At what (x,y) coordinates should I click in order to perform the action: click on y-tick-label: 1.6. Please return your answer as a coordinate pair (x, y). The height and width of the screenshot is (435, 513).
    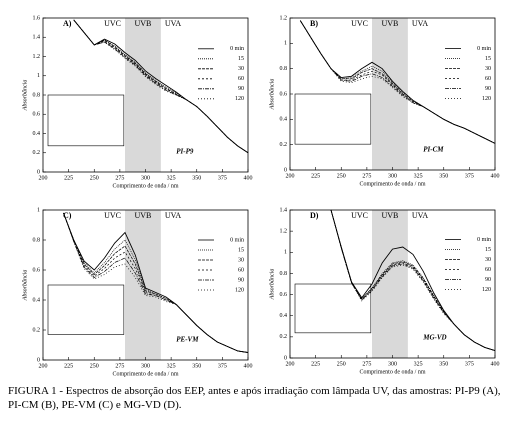
    Looking at the image, I should click on (37, 18).